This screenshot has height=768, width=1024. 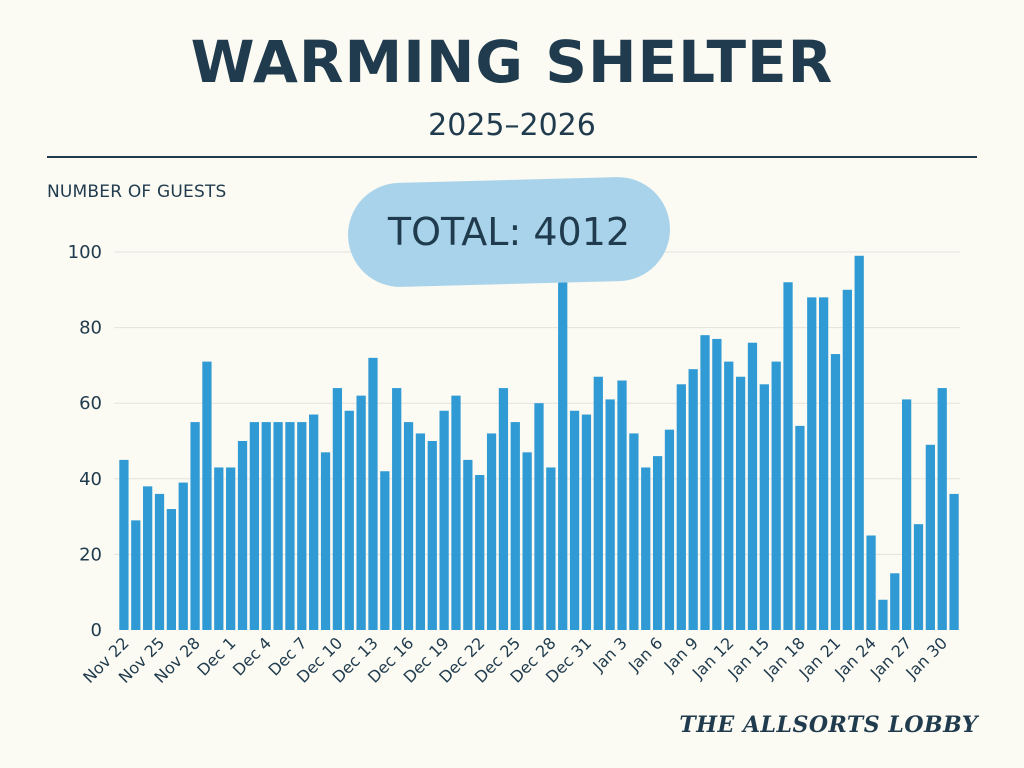 What do you see at coordinates (609, 654) in the screenshot?
I see `x-tick-label: Jan 3` at bounding box center [609, 654].